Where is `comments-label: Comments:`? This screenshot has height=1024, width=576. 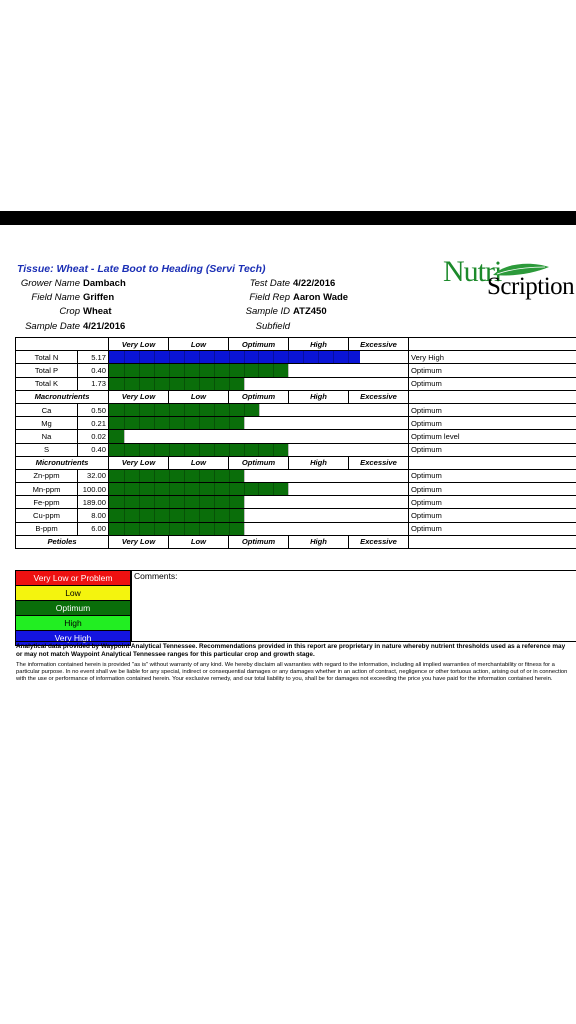
comments-label: Comments: is located at coordinates (156, 576).